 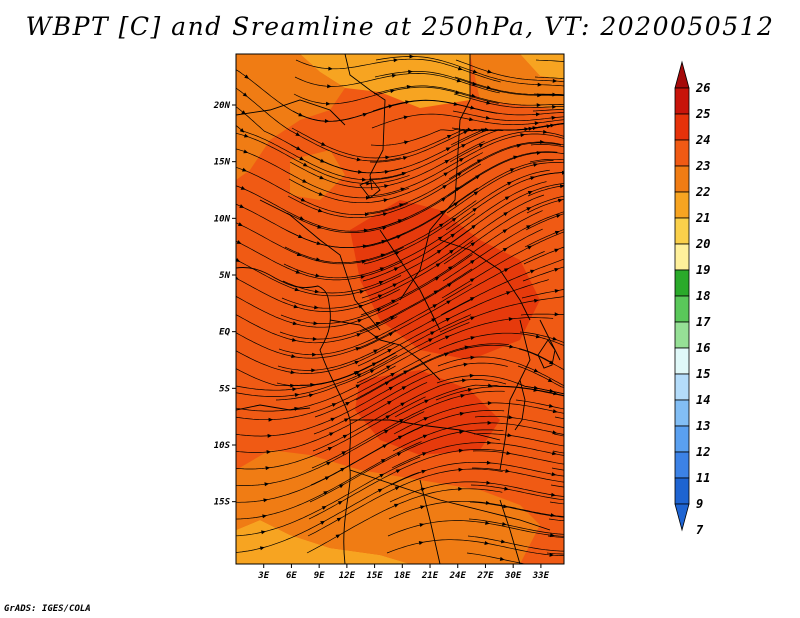 I want to click on colorbar-segment, so click(x=682, y=257).